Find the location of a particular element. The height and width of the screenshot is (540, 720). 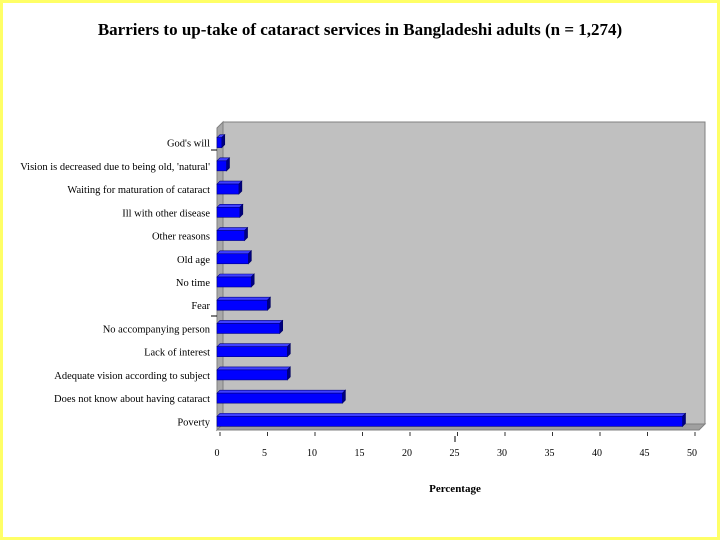

category-label: Other reasons is located at coordinates (181, 237).